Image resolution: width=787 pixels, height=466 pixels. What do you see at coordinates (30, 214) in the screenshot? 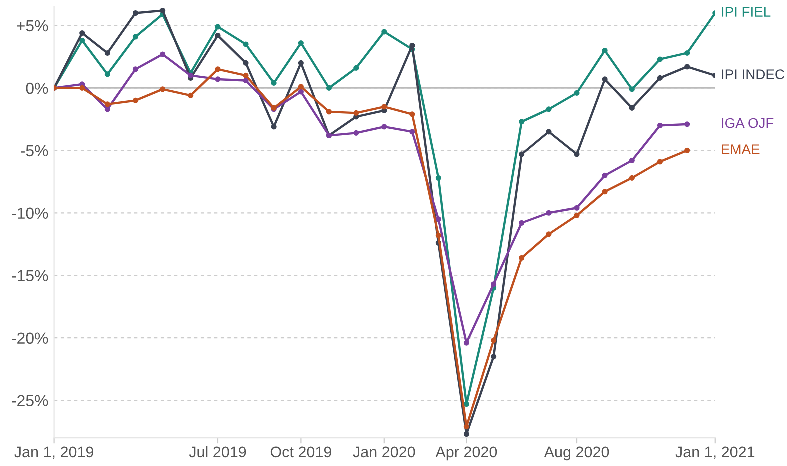
I see `y-tick-label: -10%` at bounding box center [30, 214].